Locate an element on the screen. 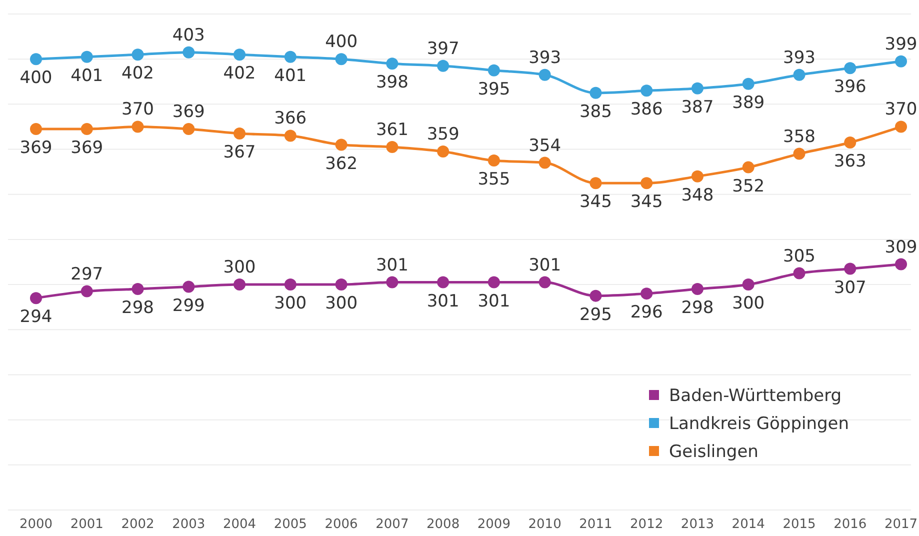 Image resolution: width=919 pixels, height=536 pixels. x-tick-label: 2014 is located at coordinates (748, 524).